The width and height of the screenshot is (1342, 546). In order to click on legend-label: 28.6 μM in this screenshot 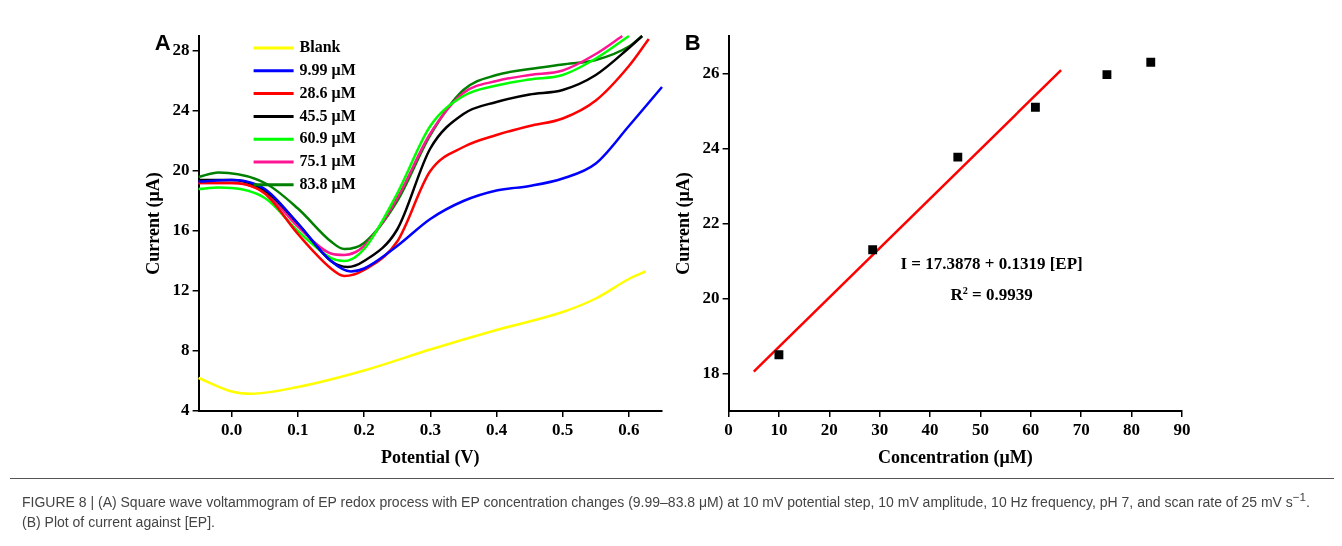, I will do `click(327, 92)`.